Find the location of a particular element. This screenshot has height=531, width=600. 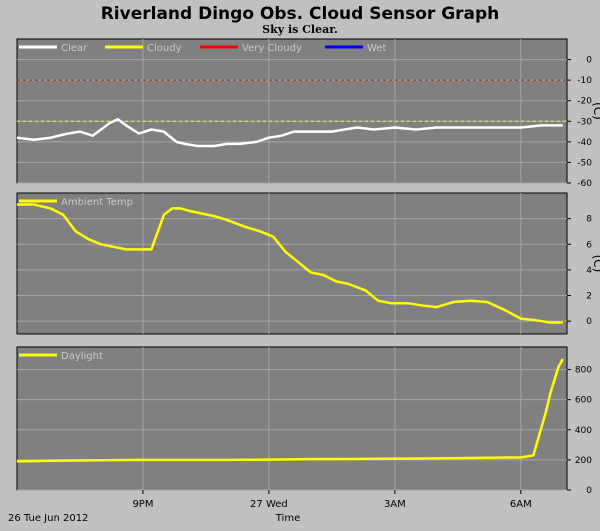

y-tick-label: 200 is located at coordinates (583, 461).